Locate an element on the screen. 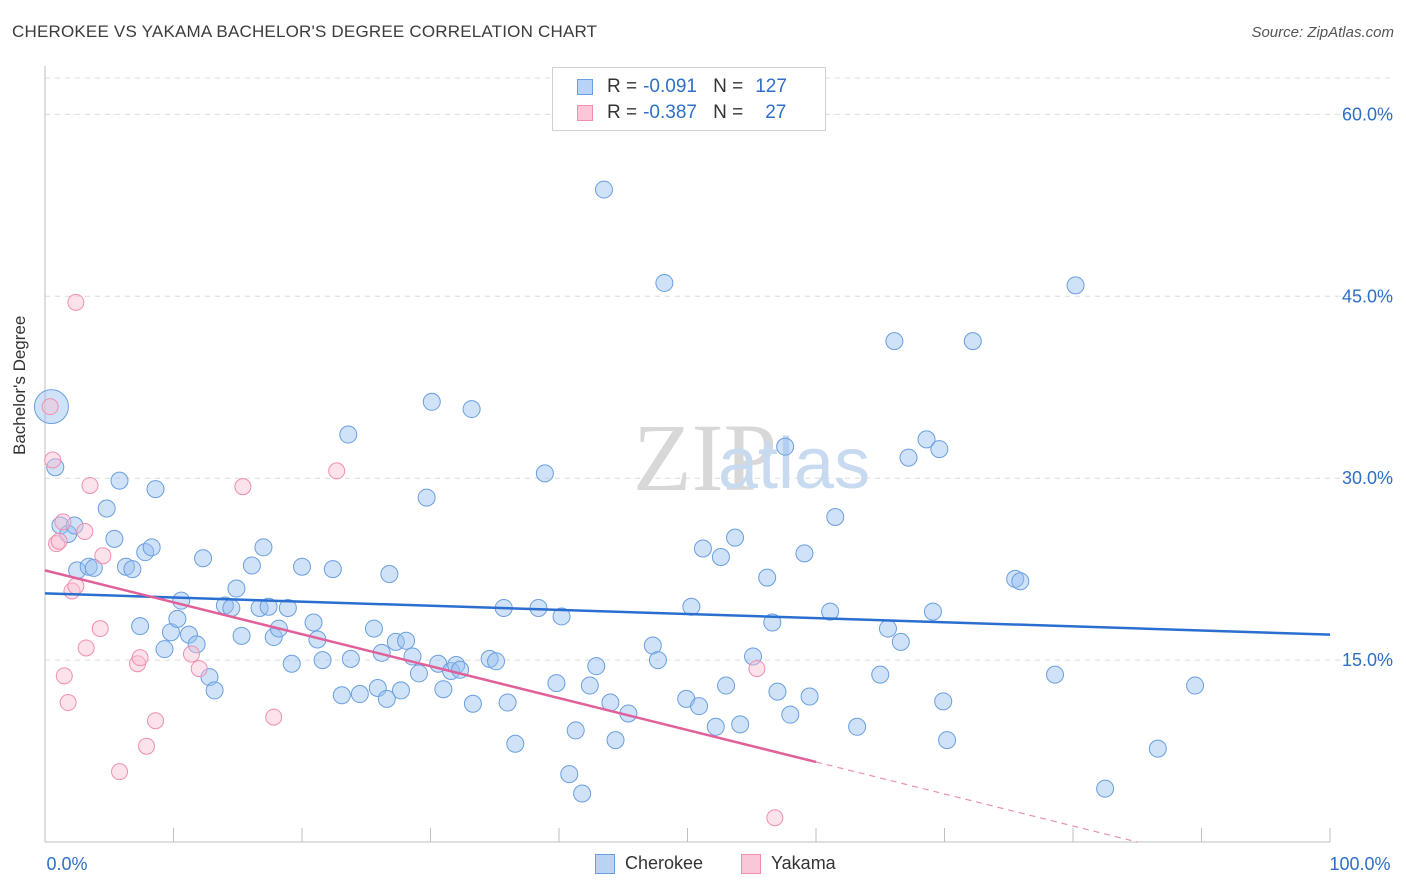 This screenshot has height=892, width=1406. x-tick-label-min: 0.0% is located at coordinates (66, 864).